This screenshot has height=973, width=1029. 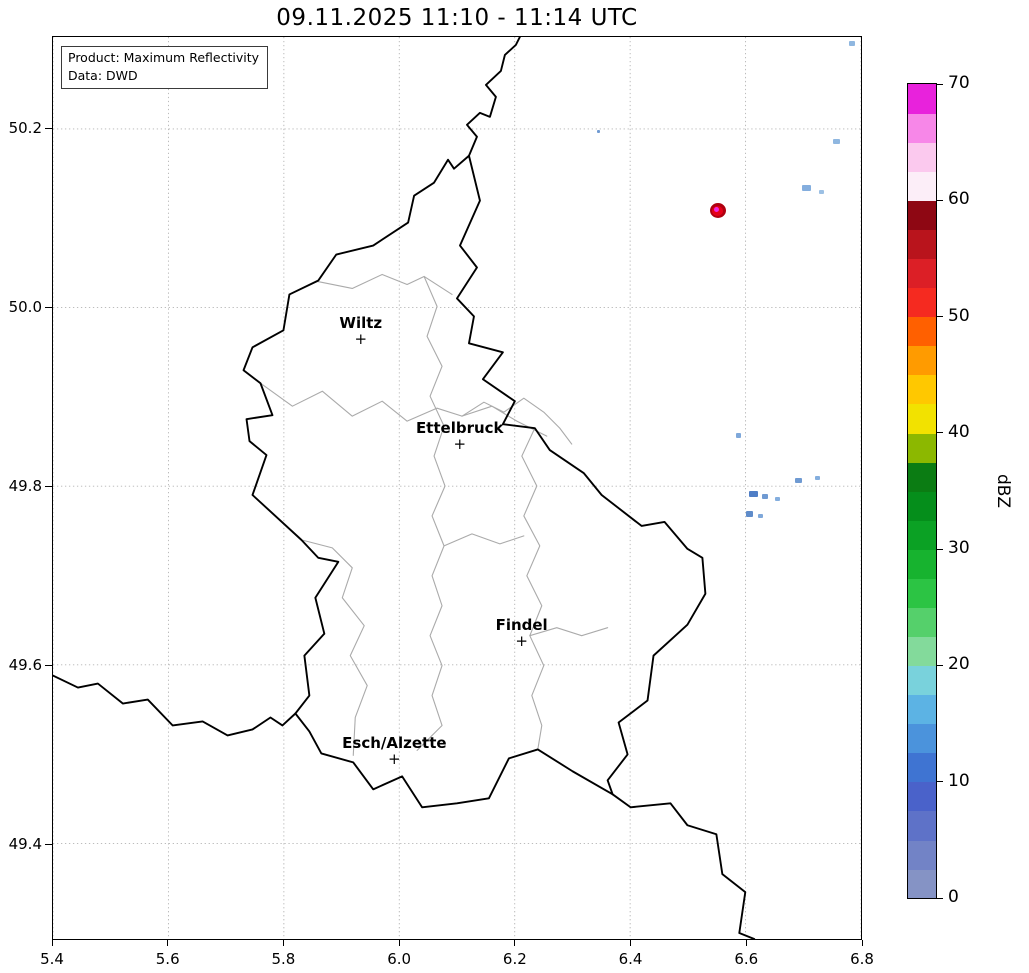 I want to click on x-tick-label: 5.4, so click(x=52, y=959).